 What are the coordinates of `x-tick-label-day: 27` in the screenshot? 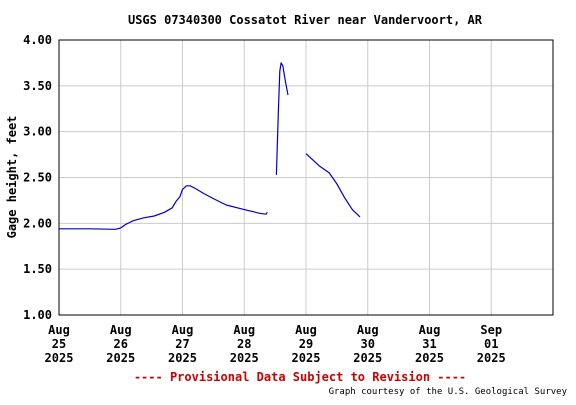 It's located at (182, 344).